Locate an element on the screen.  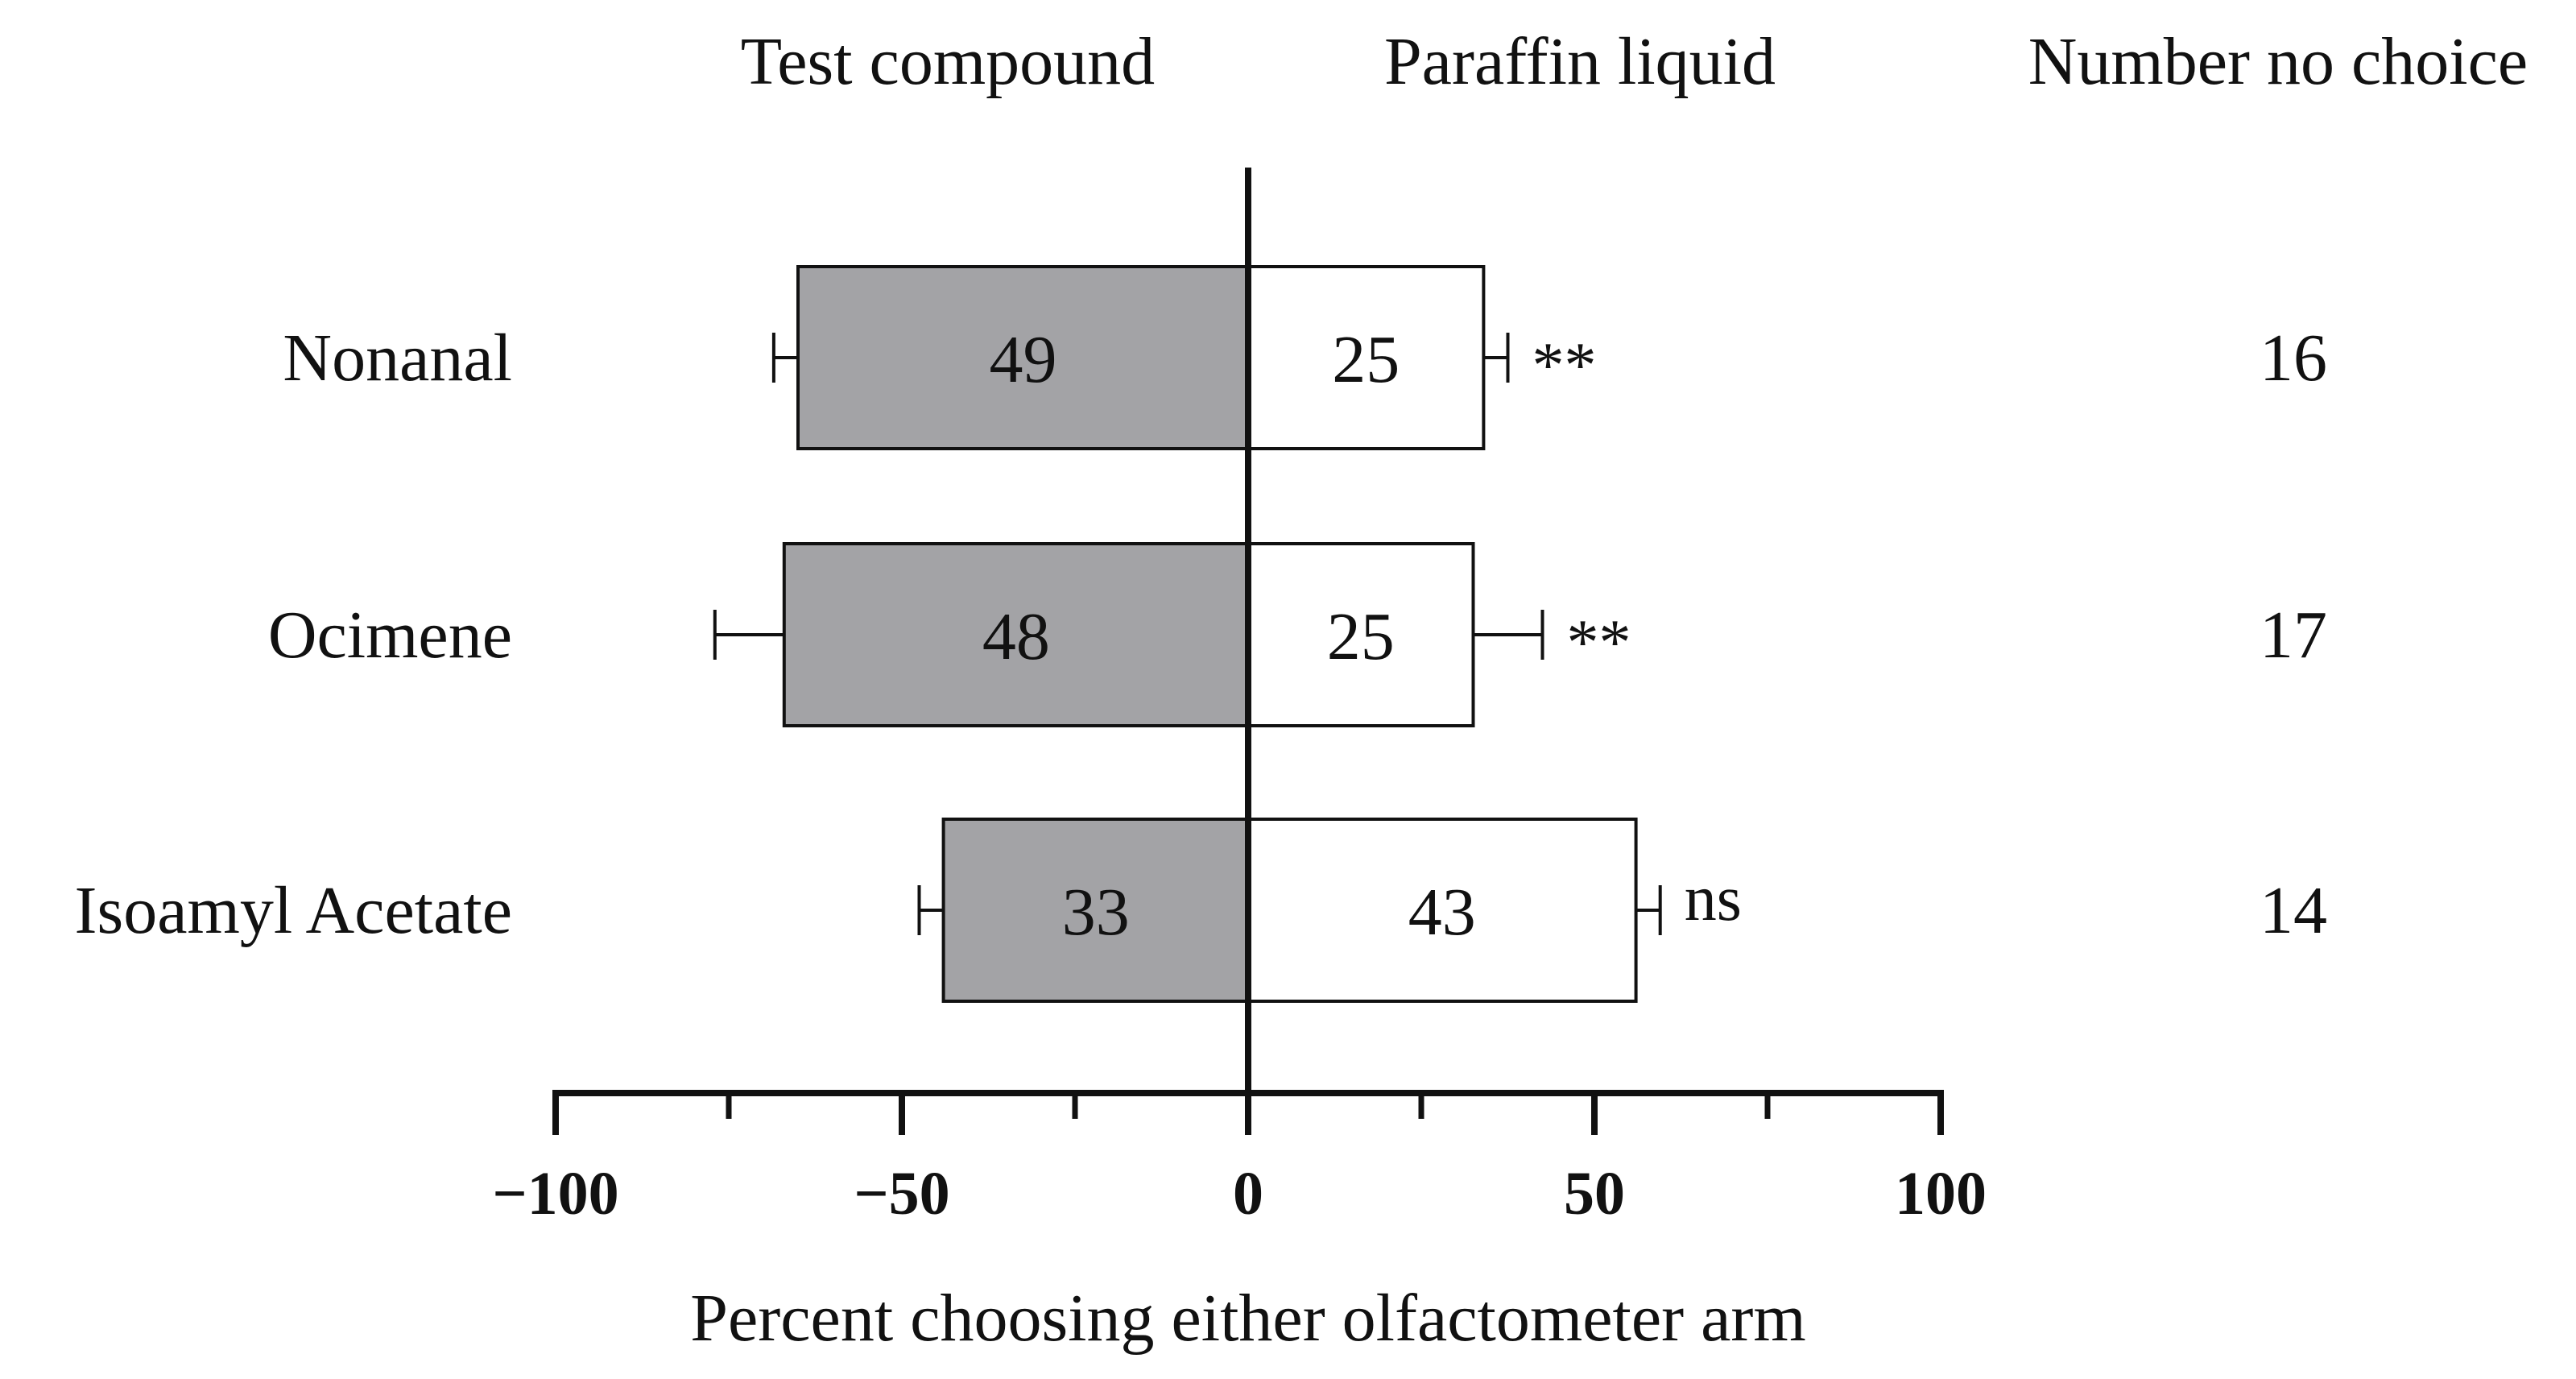
bar-label-paraffin-2: 25 is located at coordinates (1361, 636).